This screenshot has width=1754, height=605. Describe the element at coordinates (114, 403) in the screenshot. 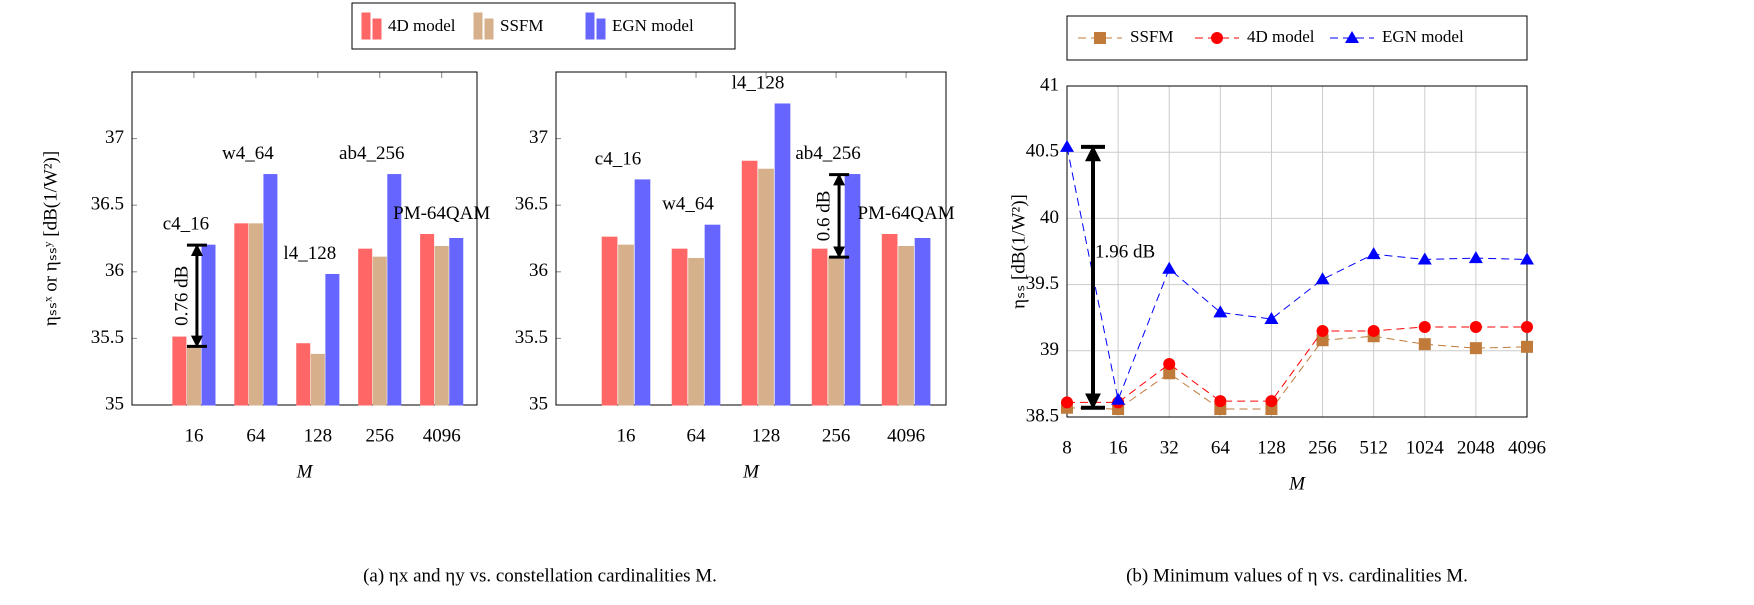

I see `y-tick-label: 35` at that location.